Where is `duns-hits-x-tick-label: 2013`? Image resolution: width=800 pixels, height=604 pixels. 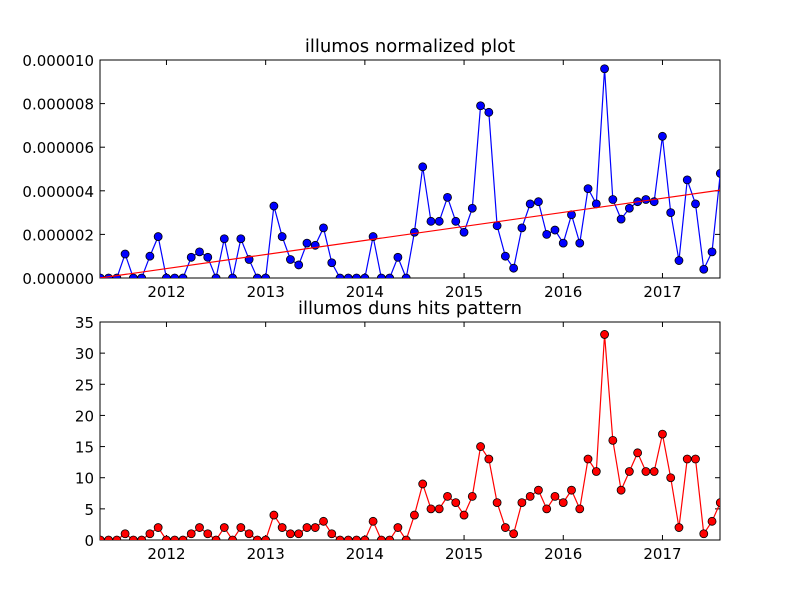 duns-hits-x-tick-label: 2013 is located at coordinates (266, 554).